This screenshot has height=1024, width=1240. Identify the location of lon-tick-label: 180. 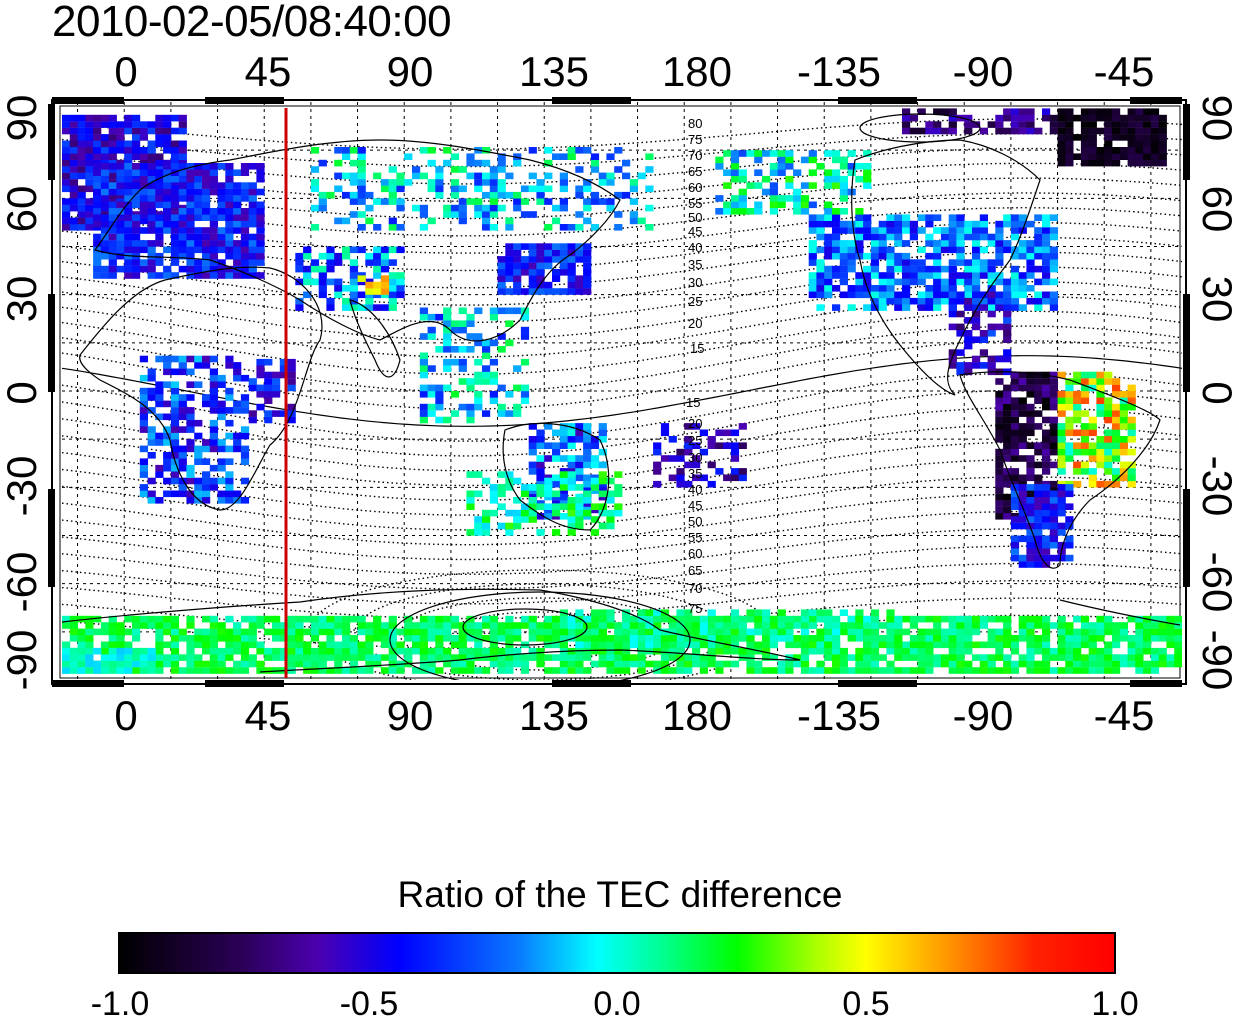
(697, 715).